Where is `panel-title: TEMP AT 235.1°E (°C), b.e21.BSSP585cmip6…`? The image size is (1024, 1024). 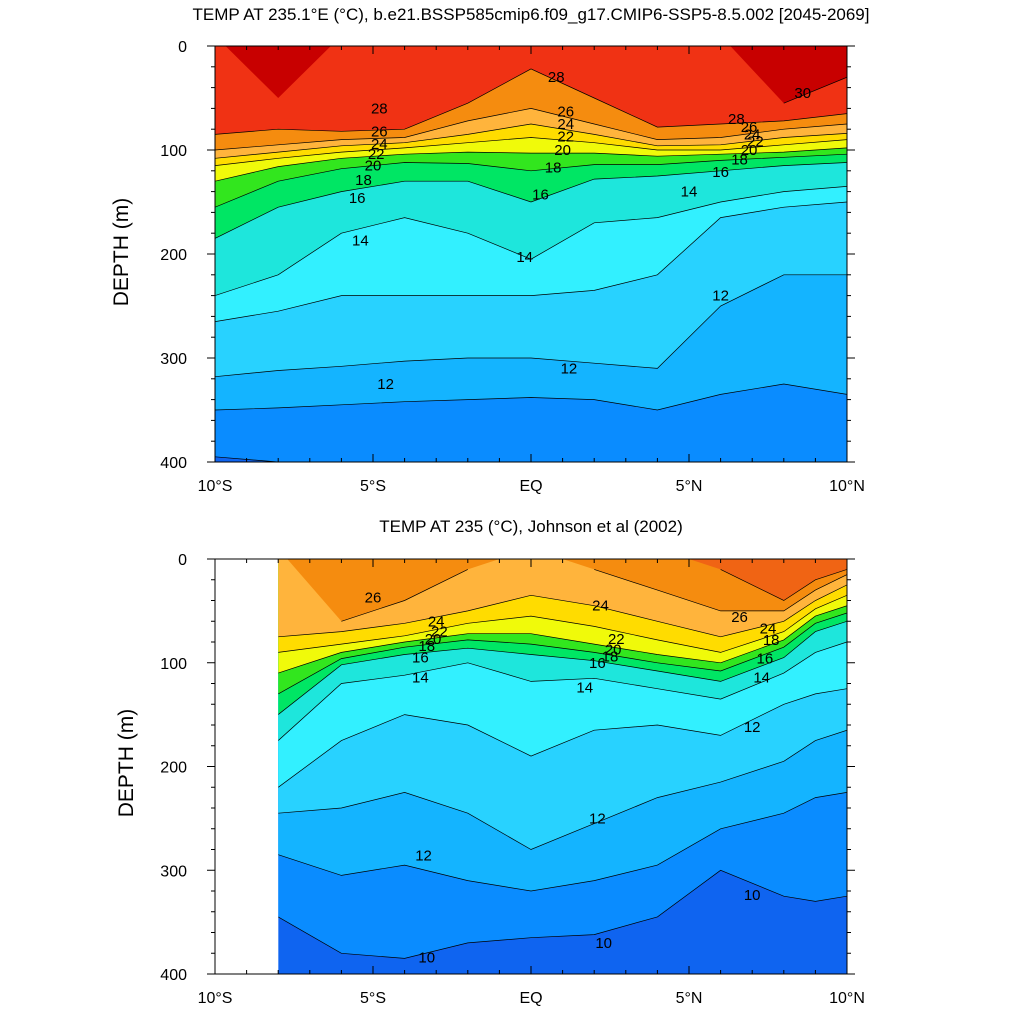
panel-title: TEMP AT 235.1°E (°C), b.e21.BSSP585cmip6… is located at coordinates (531, 14).